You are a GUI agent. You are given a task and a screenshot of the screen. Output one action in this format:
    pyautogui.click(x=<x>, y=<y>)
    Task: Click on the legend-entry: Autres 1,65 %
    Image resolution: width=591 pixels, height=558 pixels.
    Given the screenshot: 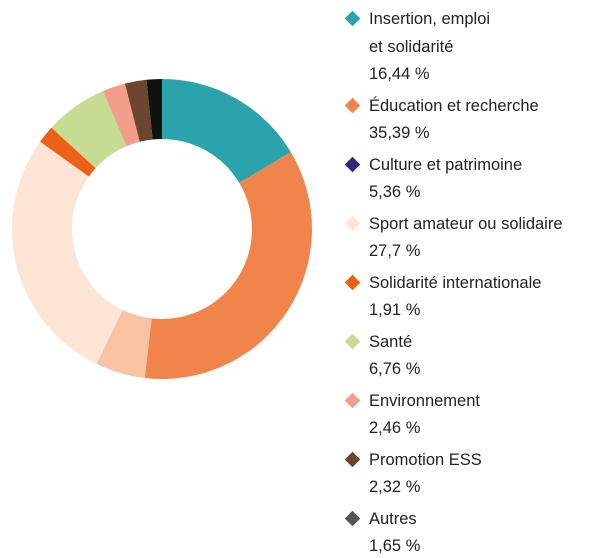 What is the action you would take?
    pyautogui.click(x=453, y=532)
    